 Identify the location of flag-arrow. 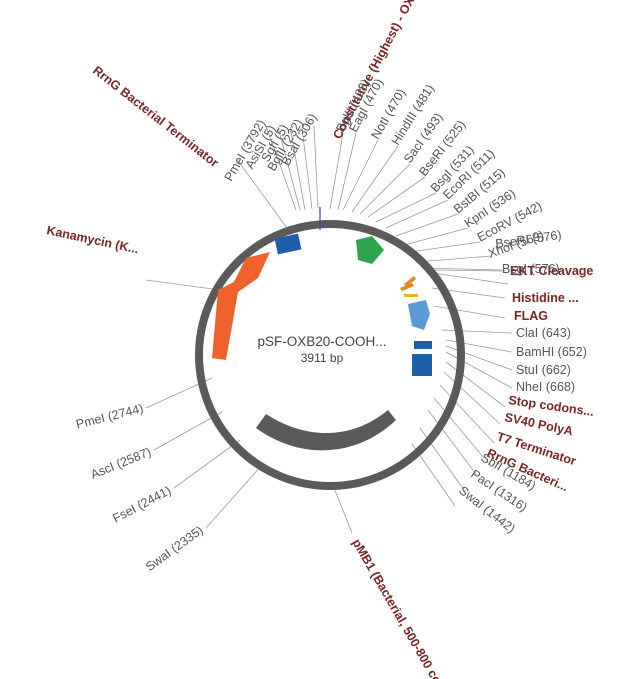
(419, 315).